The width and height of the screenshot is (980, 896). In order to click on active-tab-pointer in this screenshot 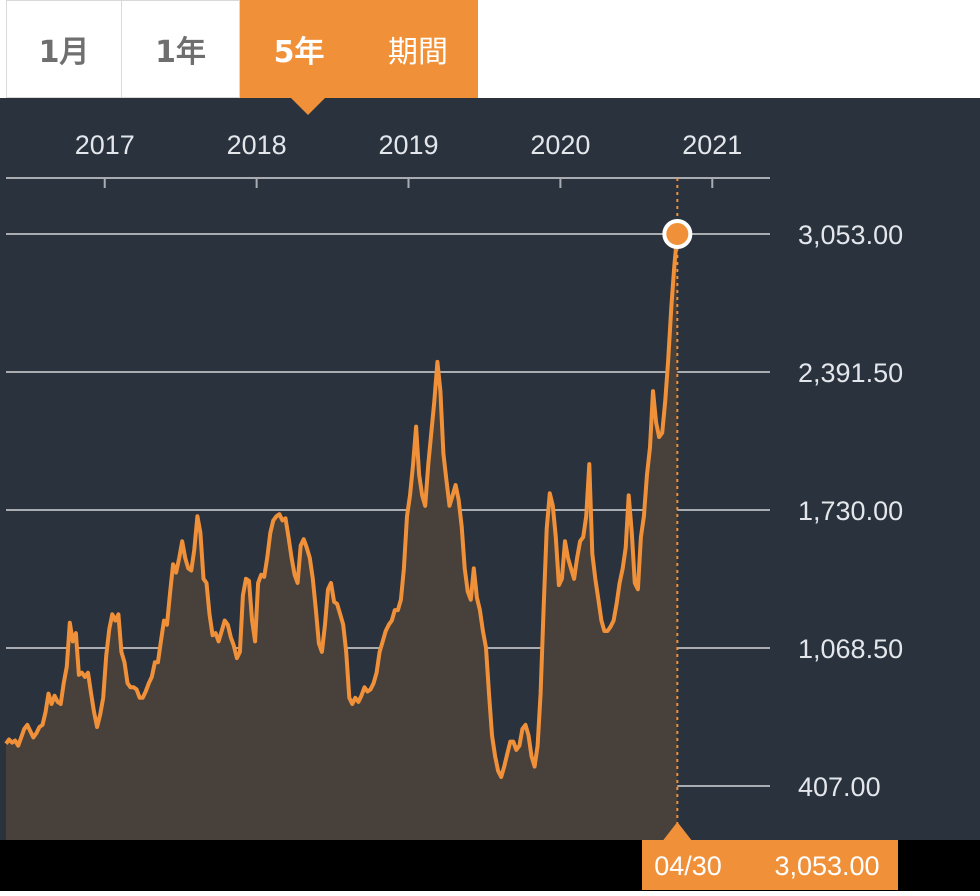, I will do `click(308, 106)`.